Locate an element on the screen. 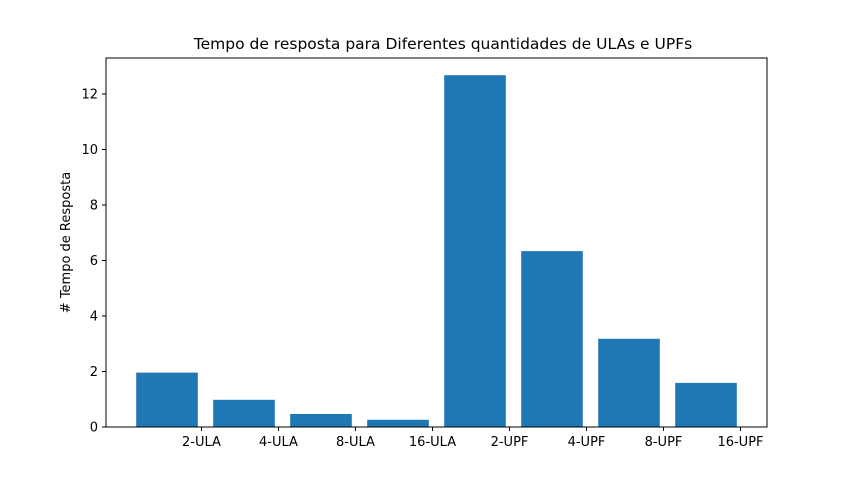  bar-4-ULA is located at coordinates (244, 413).